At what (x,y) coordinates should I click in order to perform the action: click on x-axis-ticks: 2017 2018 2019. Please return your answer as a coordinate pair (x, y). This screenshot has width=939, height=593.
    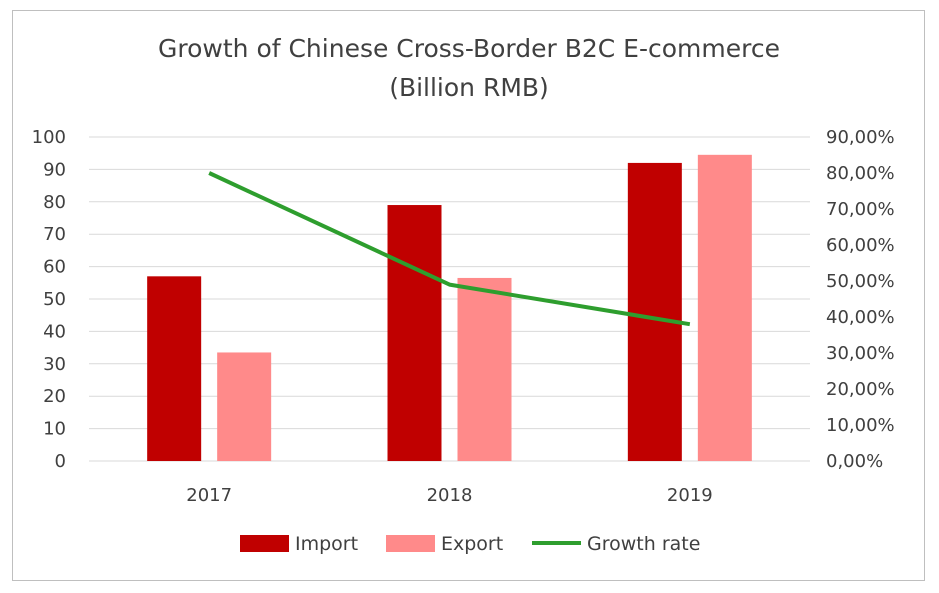
    Looking at the image, I should click on (449, 495).